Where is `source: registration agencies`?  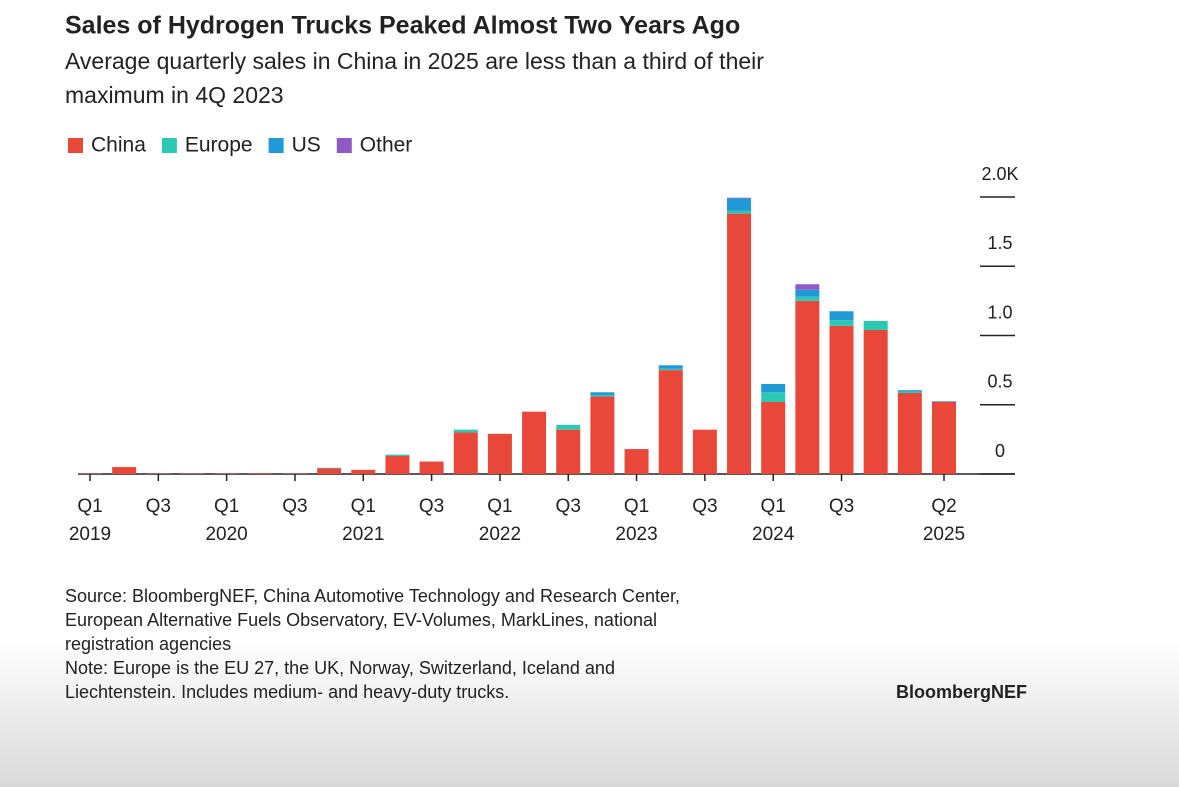 source: registration agencies is located at coordinates (148, 644).